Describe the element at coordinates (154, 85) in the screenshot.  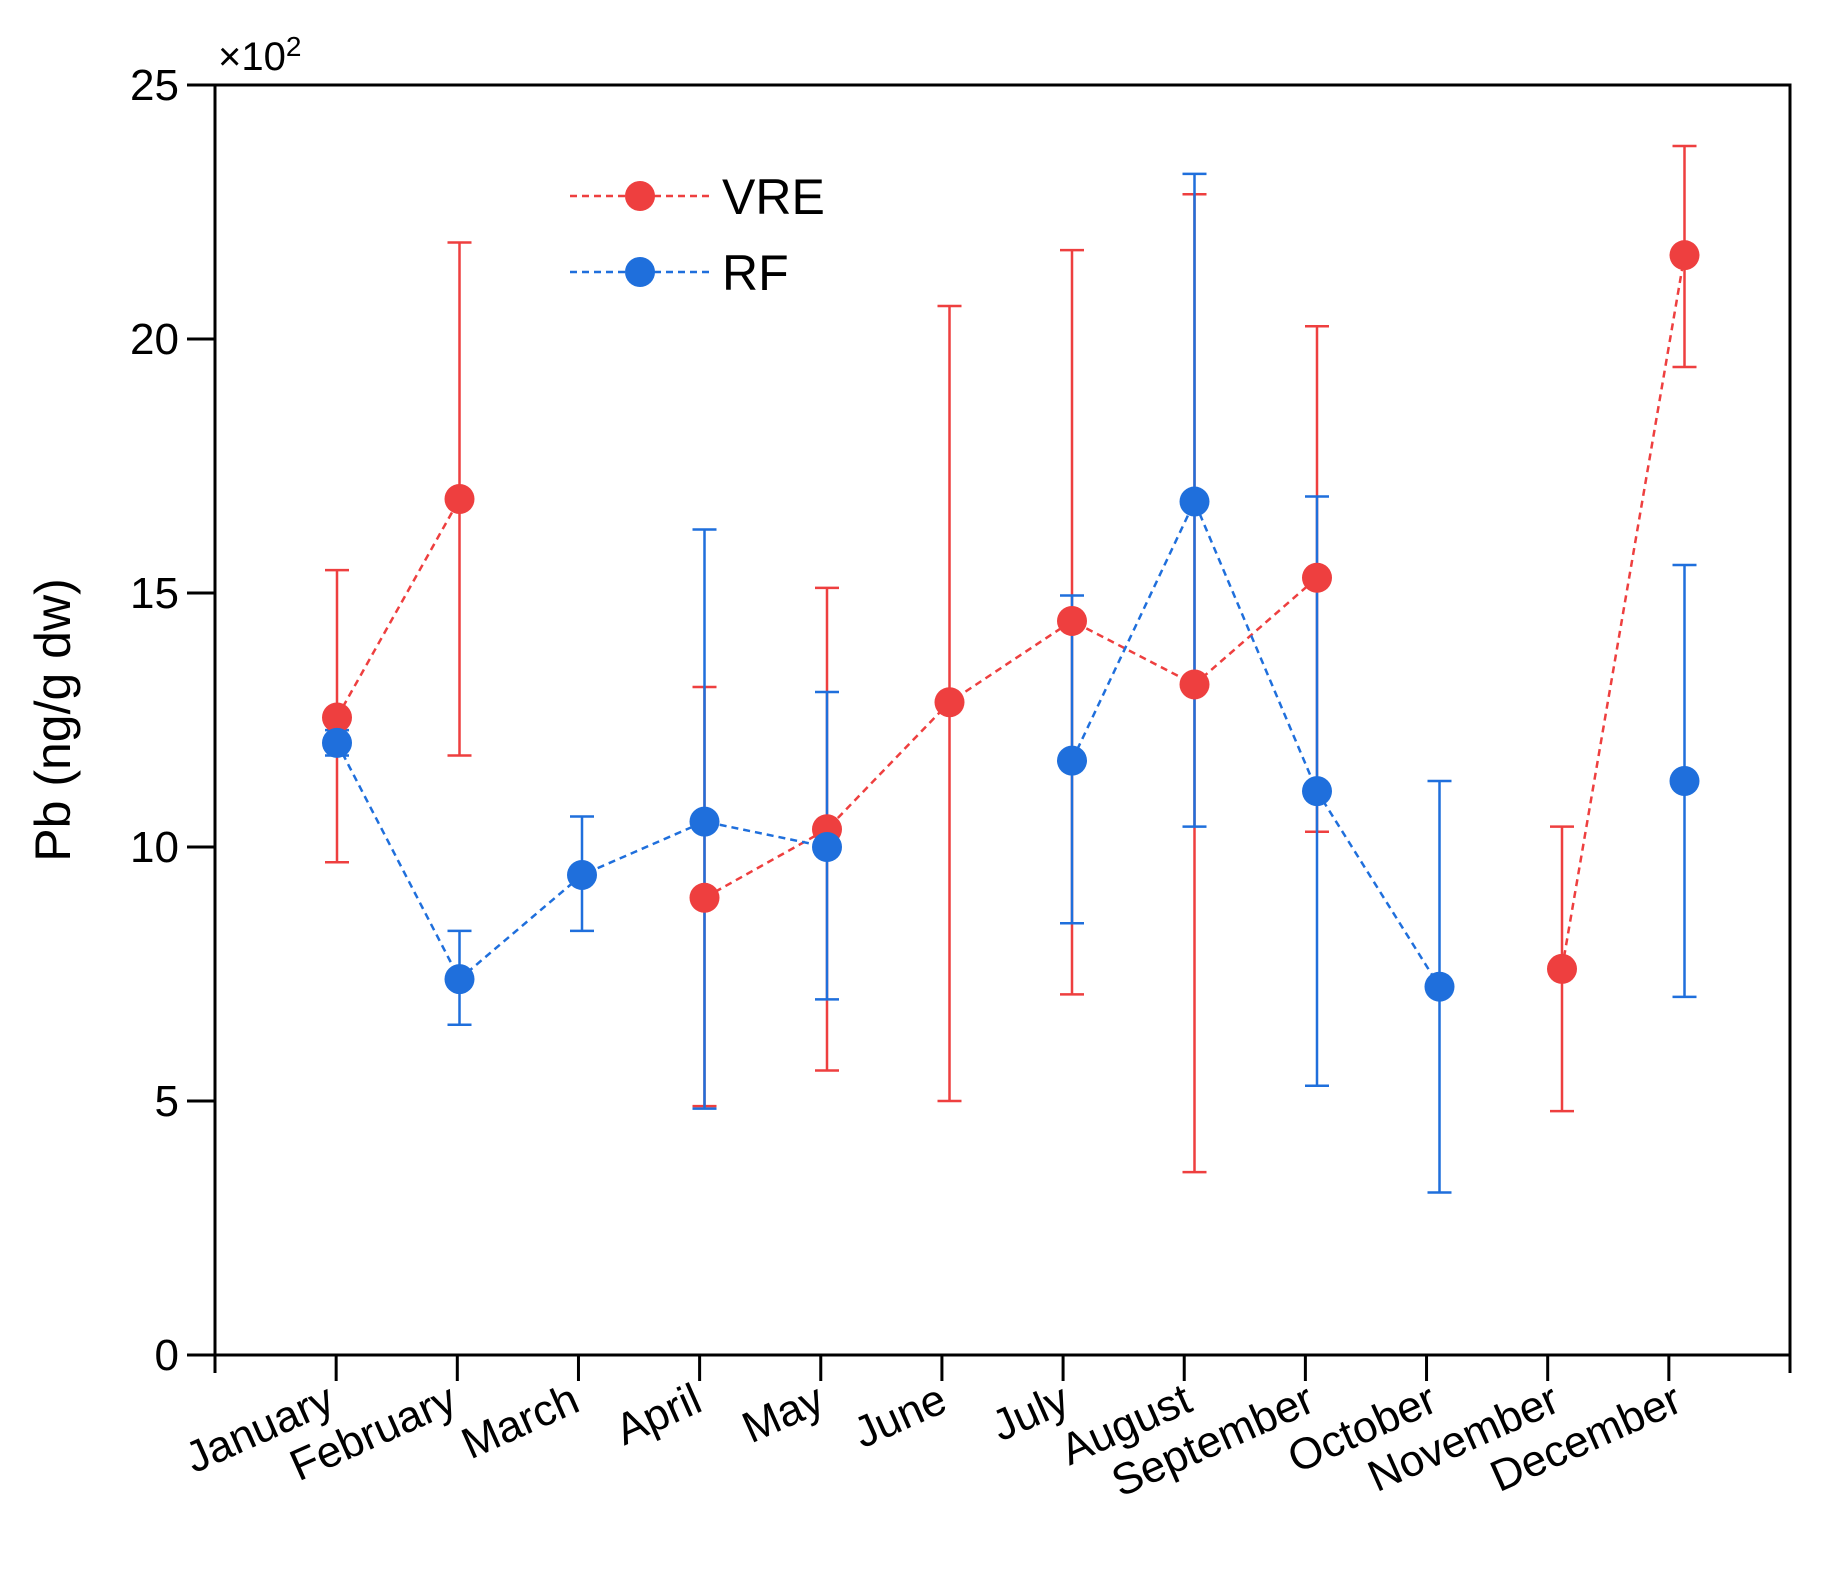
I see `y-tick-label: 25` at that location.